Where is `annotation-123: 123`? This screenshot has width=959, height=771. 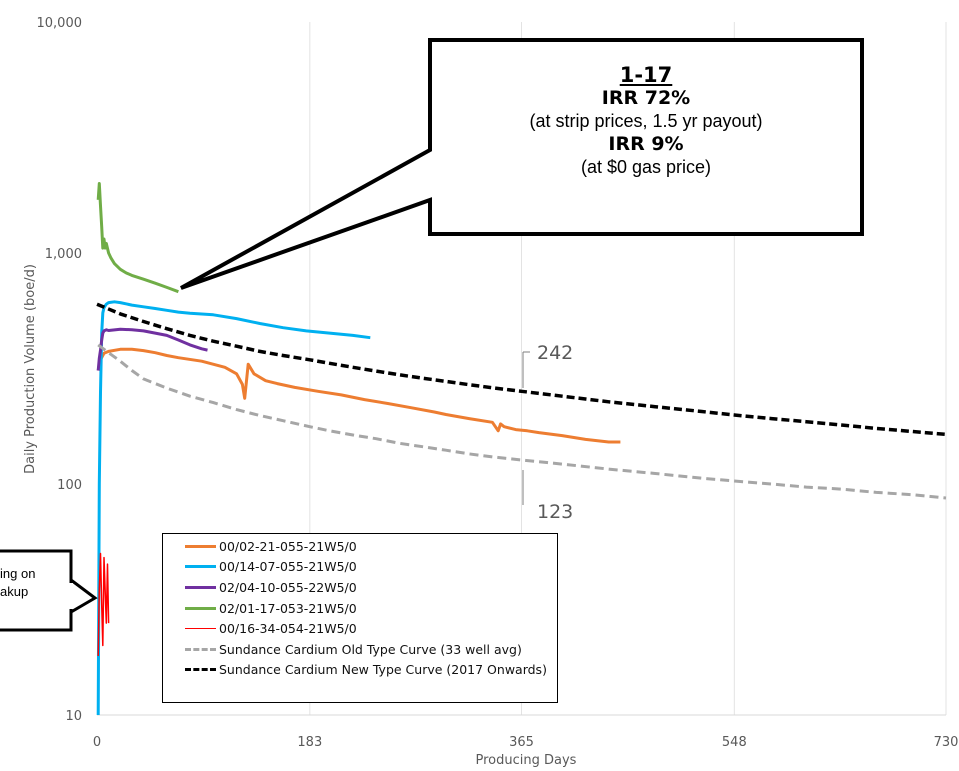
annotation-123: 123 is located at coordinates (555, 512).